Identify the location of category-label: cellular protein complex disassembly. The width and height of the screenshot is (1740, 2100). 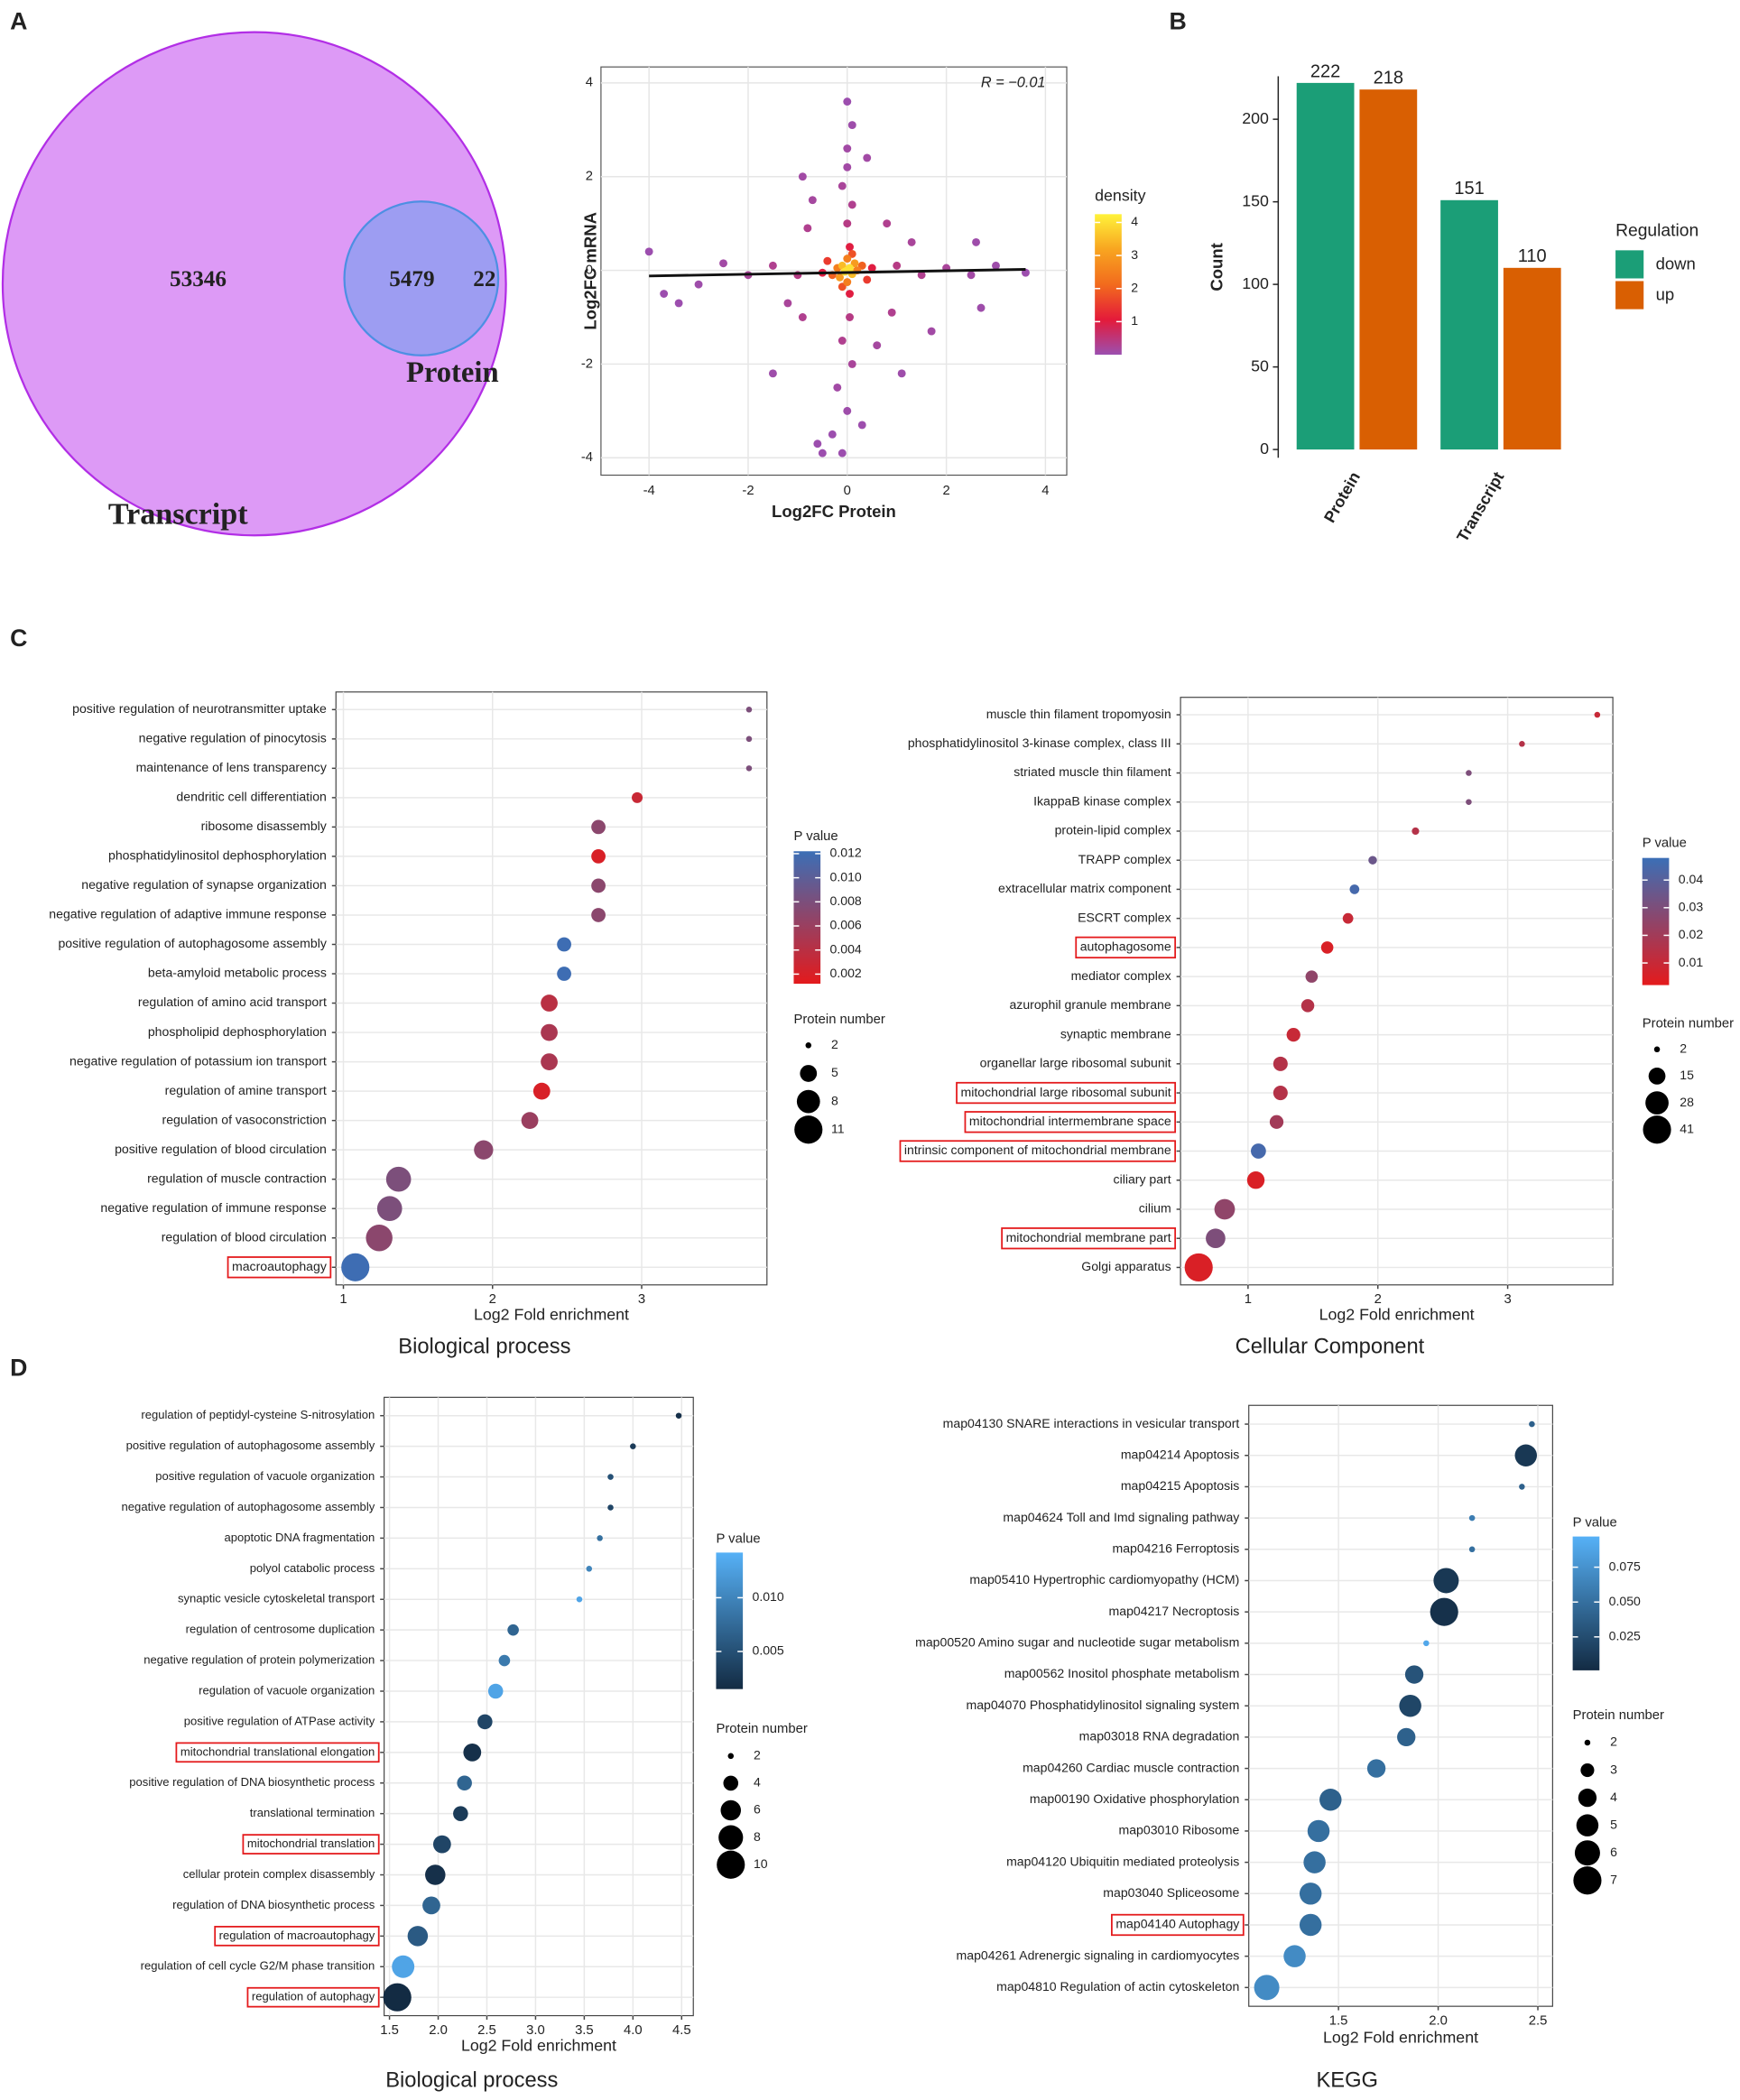
(279, 1874).